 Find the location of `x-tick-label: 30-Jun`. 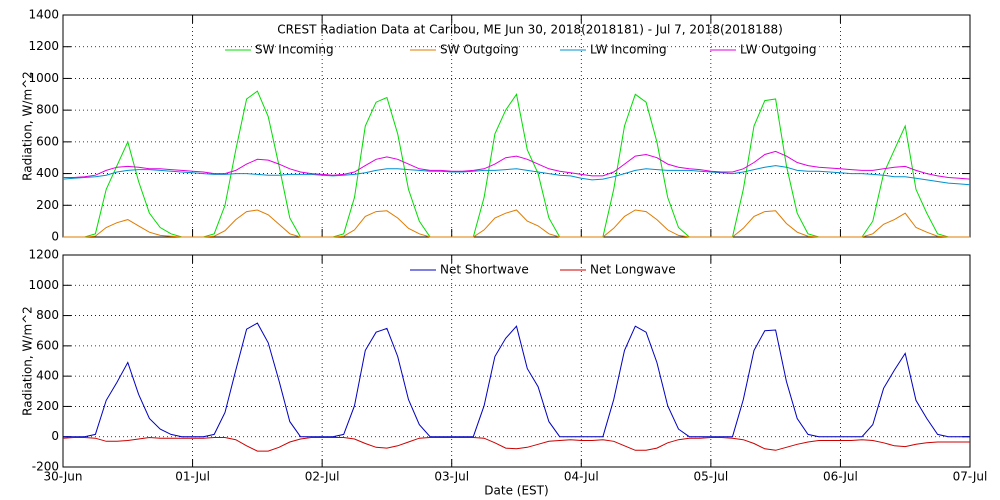

x-tick-label: 30-Jun is located at coordinates (62, 477).